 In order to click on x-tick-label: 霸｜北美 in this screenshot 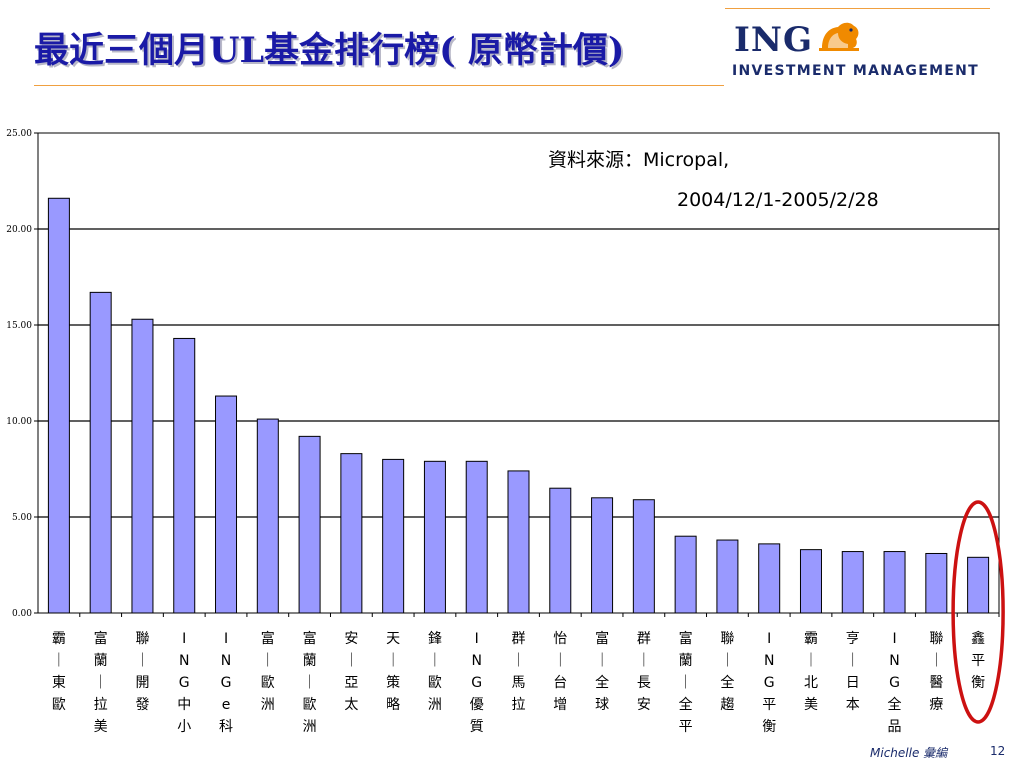, I will do `click(811, 672)`.